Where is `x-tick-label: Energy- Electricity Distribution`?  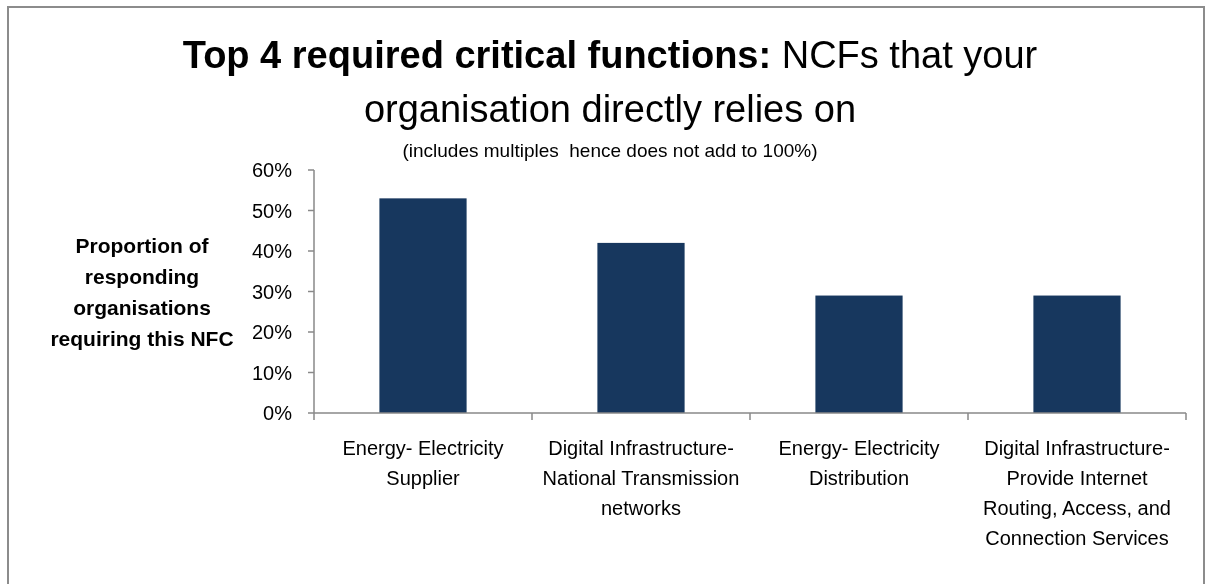 x-tick-label: Energy- Electricity Distribution is located at coordinates (859, 463).